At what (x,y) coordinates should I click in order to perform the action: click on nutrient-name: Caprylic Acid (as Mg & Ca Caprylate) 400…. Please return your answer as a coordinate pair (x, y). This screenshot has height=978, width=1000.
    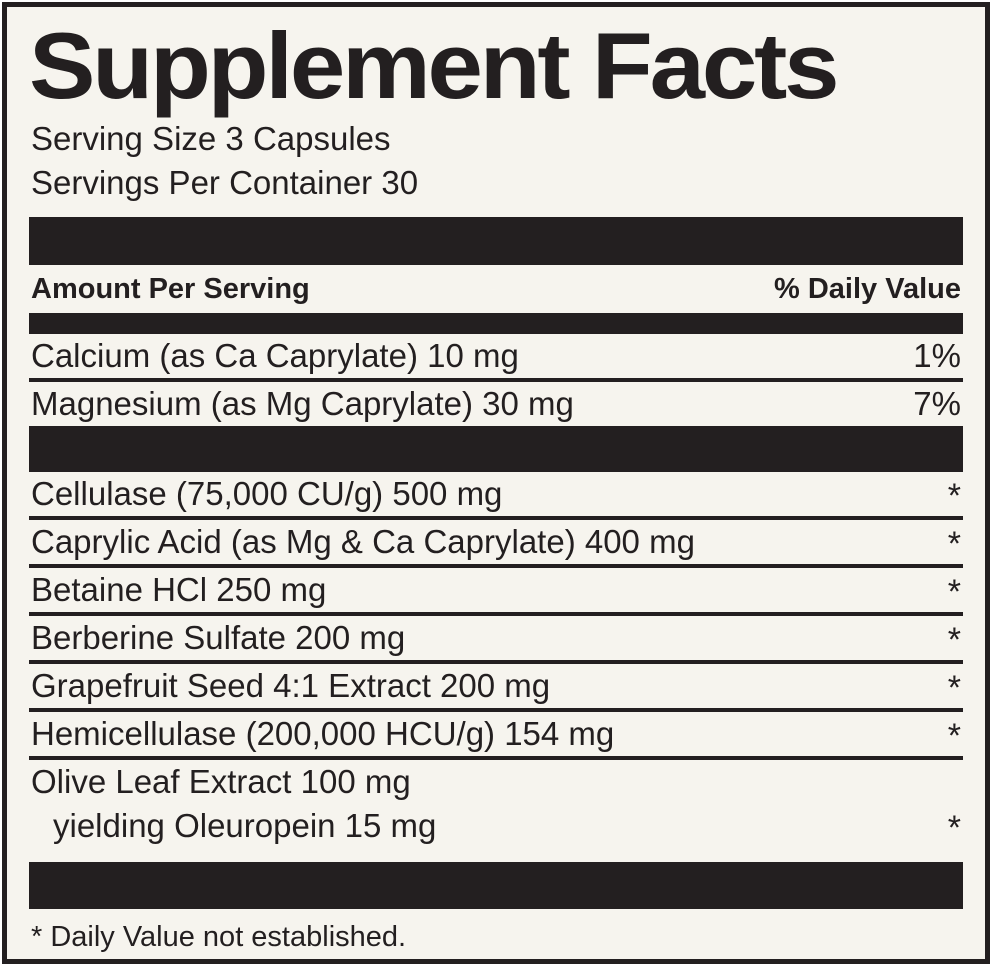
    Looking at the image, I should click on (363, 541).